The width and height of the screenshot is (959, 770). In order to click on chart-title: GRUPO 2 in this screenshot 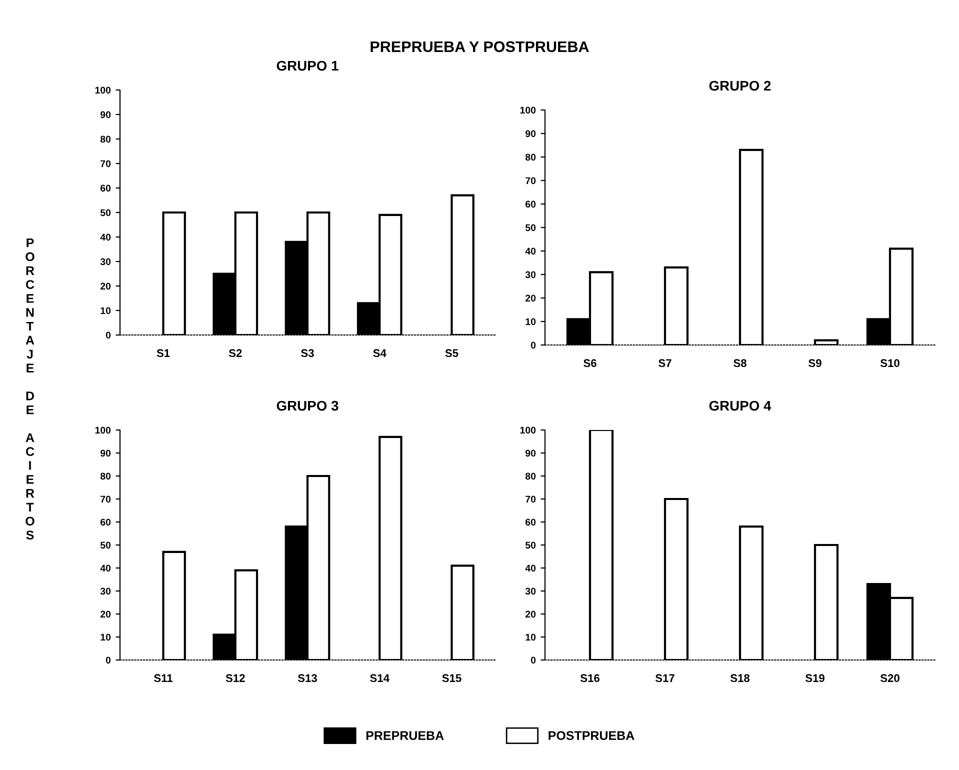, I will do `click(740, 85)`.